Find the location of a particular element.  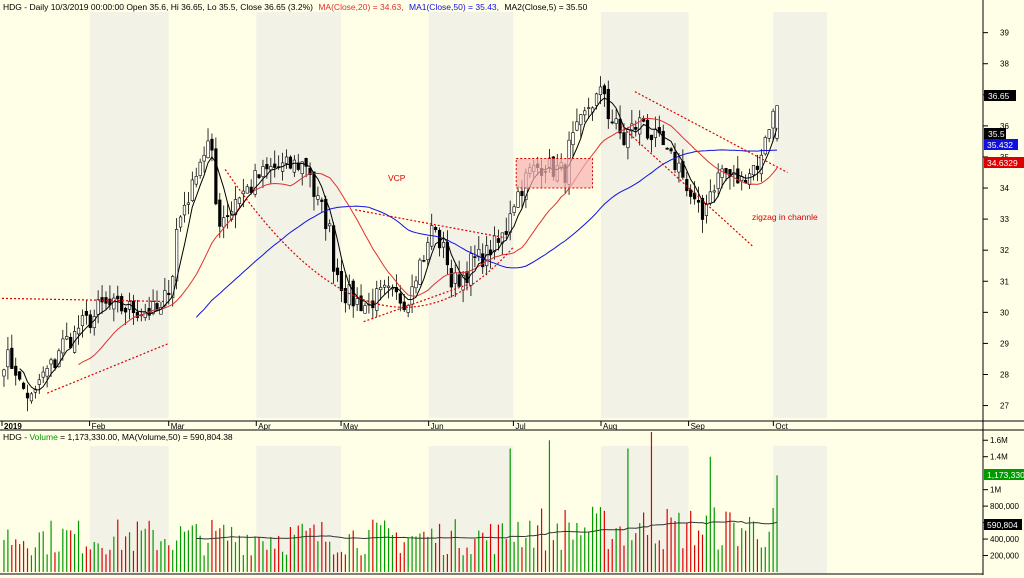

svg-text: 35.5 is located at coordinates (996, 134).